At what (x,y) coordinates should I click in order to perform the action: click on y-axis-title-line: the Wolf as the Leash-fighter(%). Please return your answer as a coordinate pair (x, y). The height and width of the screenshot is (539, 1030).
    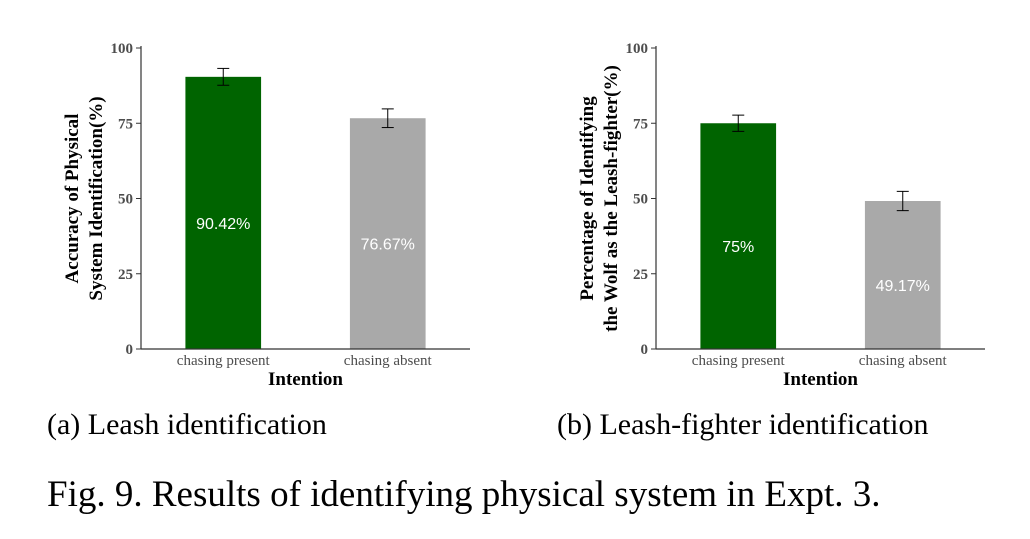
    Looking at the image, I should click on (611, 198).